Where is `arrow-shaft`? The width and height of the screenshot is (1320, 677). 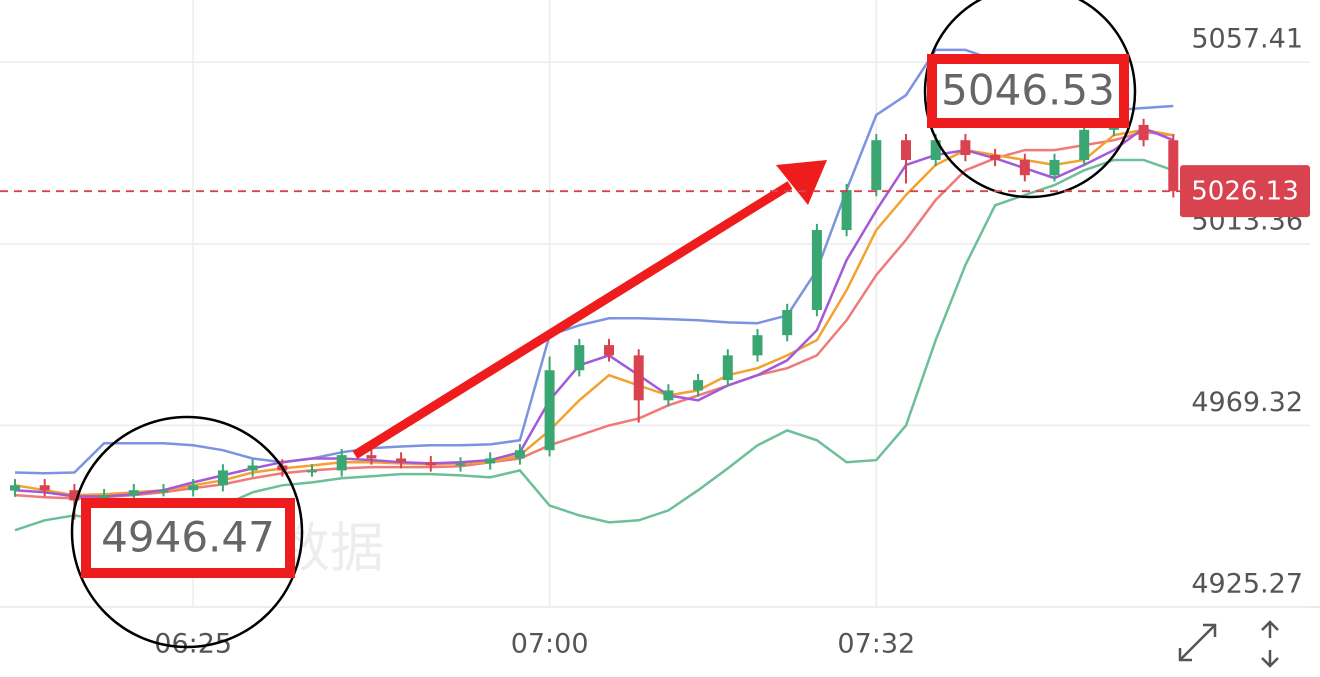
arrow-shaft is located at coordinates (572, 320).